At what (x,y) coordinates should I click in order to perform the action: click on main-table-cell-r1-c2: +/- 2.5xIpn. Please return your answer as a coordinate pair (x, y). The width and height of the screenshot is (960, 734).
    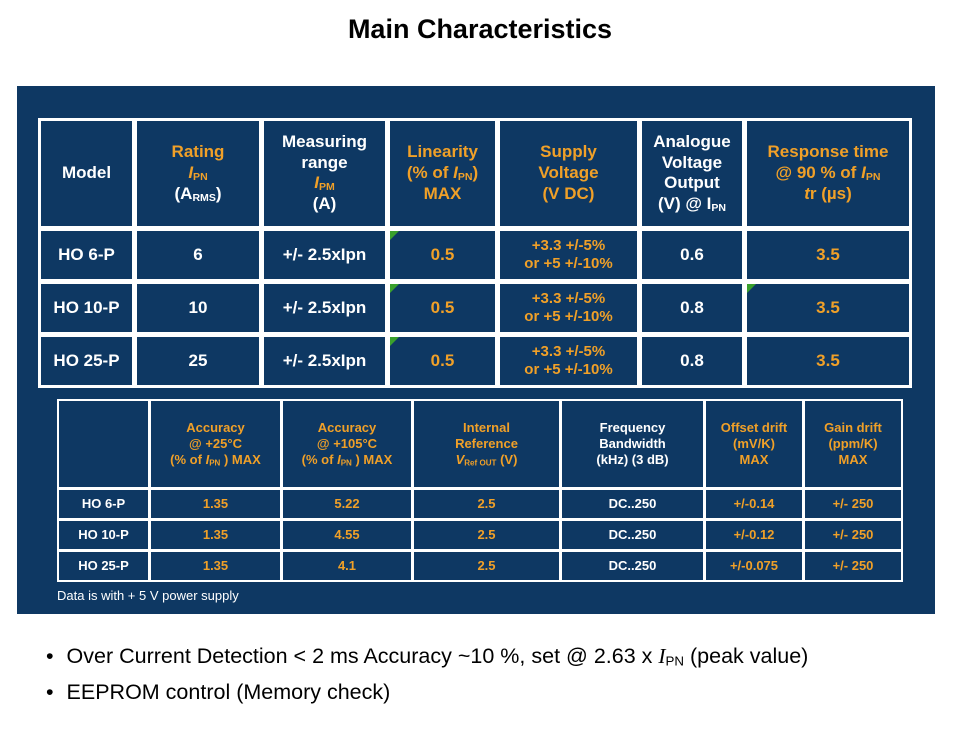
    Looking at the image, I should click on (324, 308).